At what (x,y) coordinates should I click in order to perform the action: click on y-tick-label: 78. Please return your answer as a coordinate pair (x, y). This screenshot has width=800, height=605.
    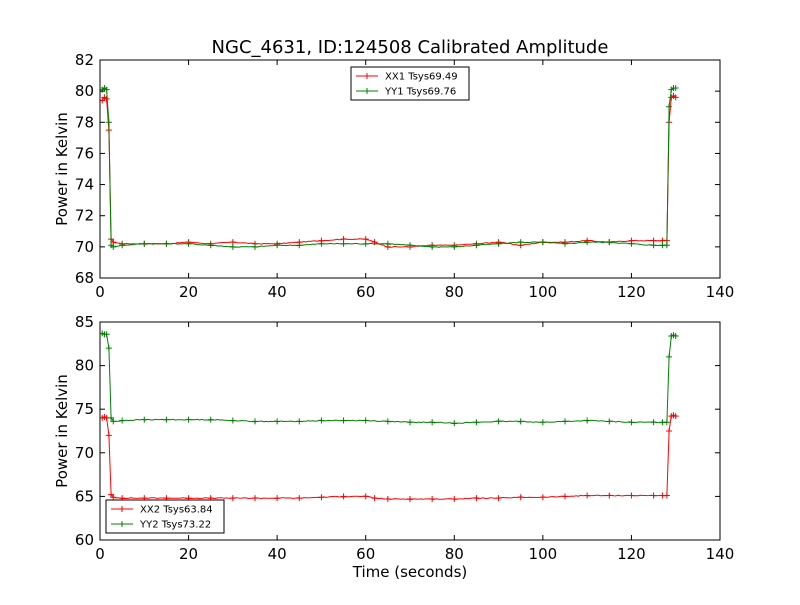
    Looking at the image, I should click on (84, 122).